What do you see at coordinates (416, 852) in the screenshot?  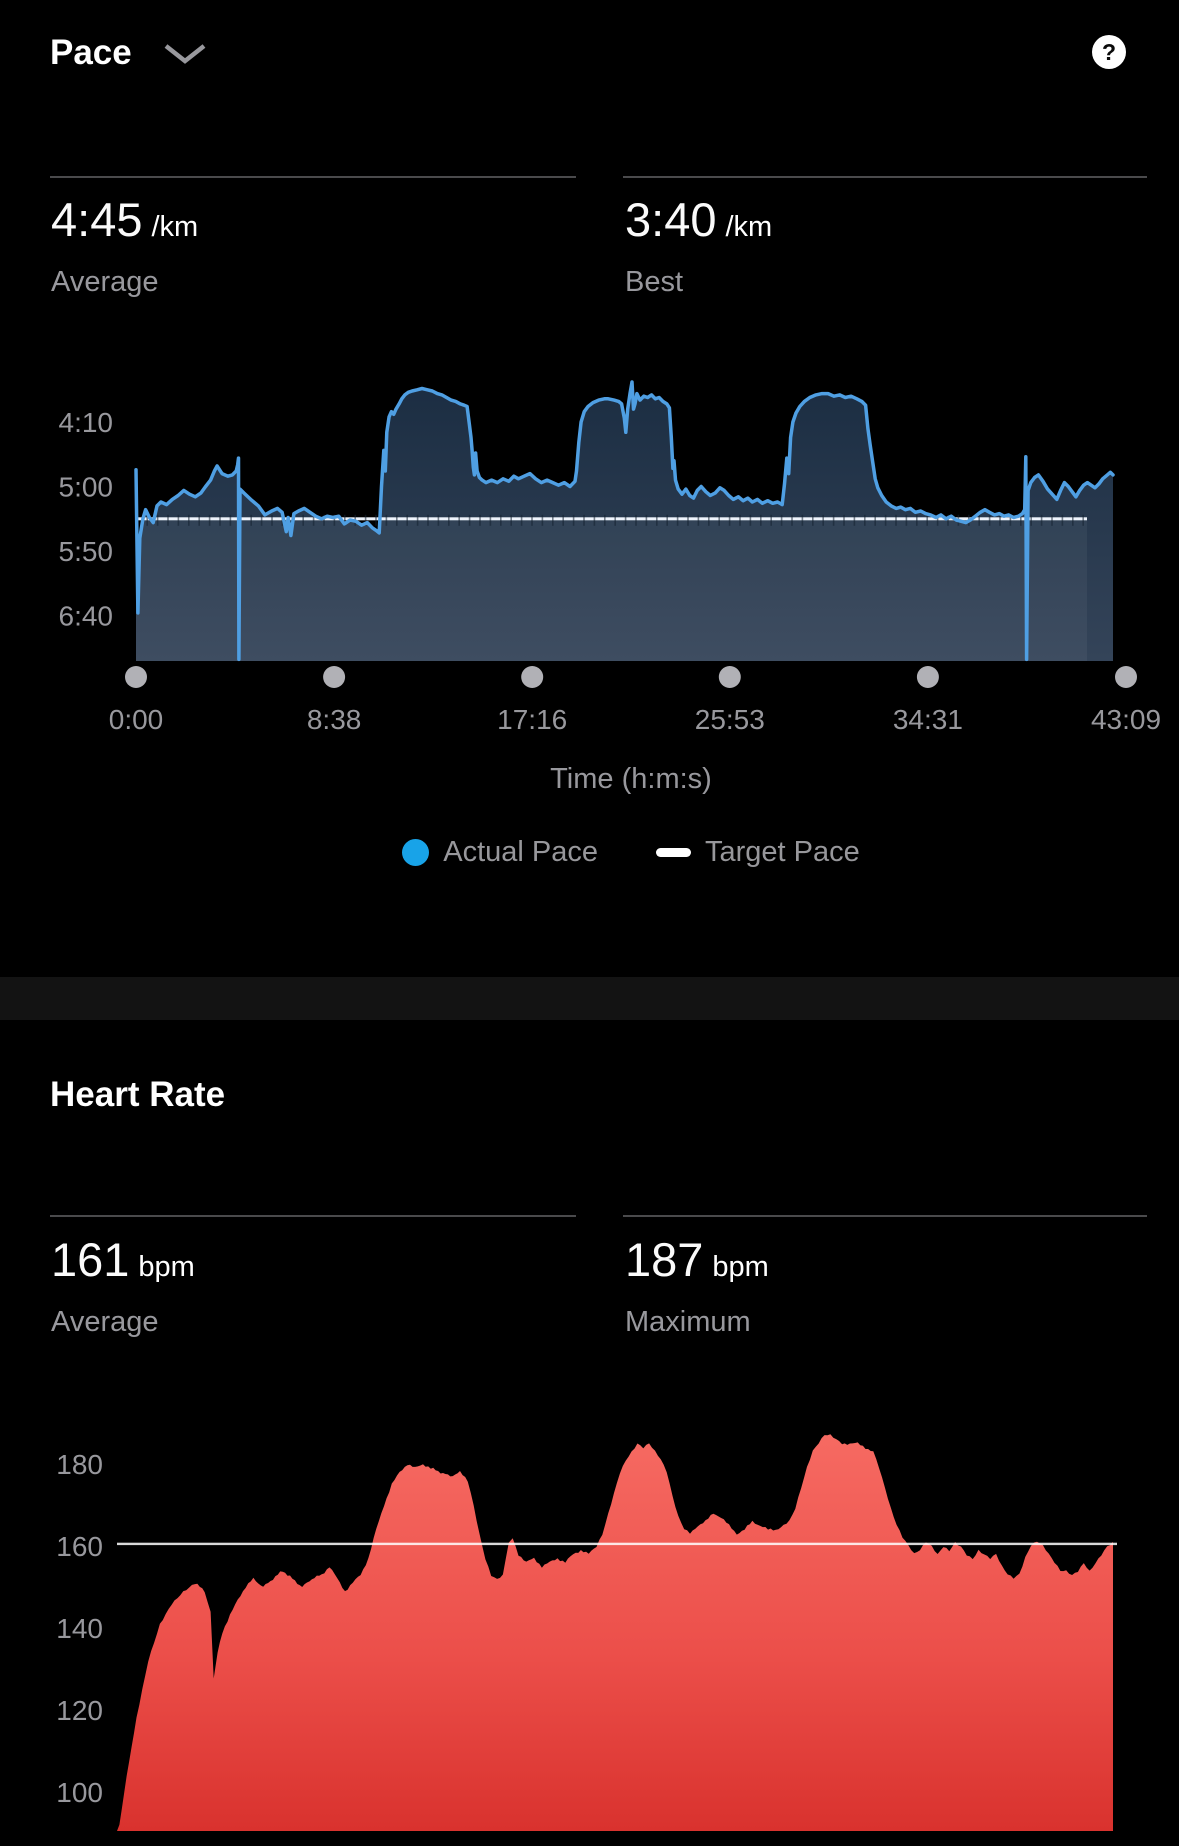 I see `actual-pace-dot-icon` at bounding box center [416, 852].